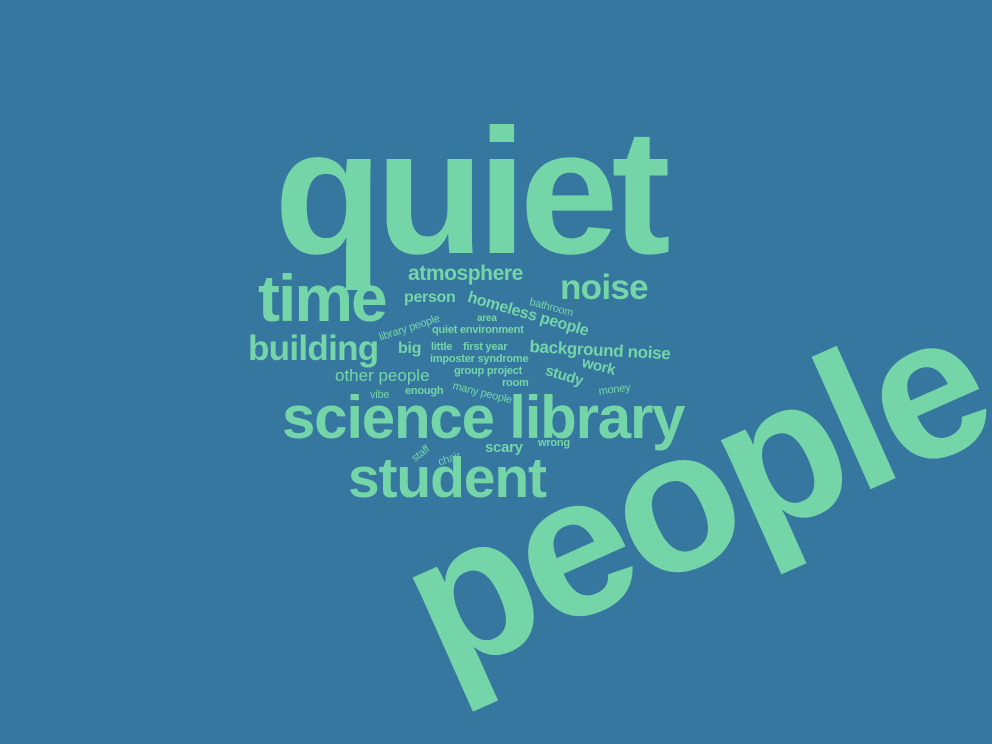 This screenshot has height=744, width=992. I want to click on word-group-project: group project, so click(488, 371).